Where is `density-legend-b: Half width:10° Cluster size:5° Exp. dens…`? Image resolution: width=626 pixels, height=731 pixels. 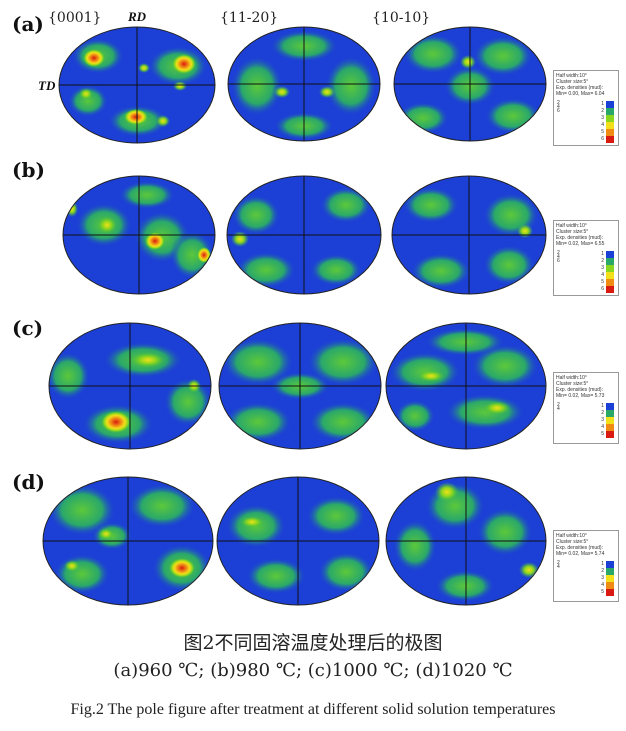
density-legend-b: Half width:10° Cluster size:5° Exp. dens… is located at coordinates (586, 258).